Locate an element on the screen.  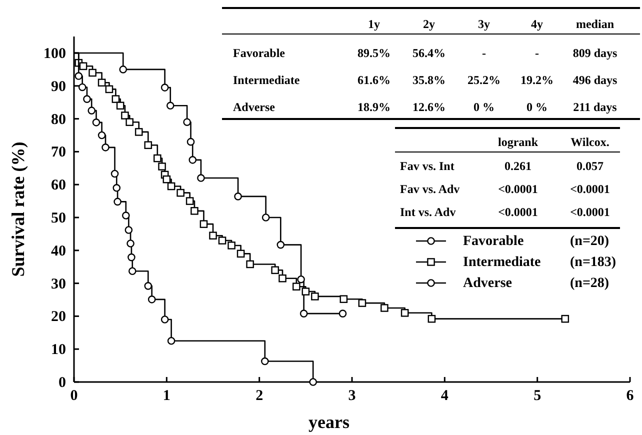
y-tick-label: 80 is located at coordinates (58, 120).